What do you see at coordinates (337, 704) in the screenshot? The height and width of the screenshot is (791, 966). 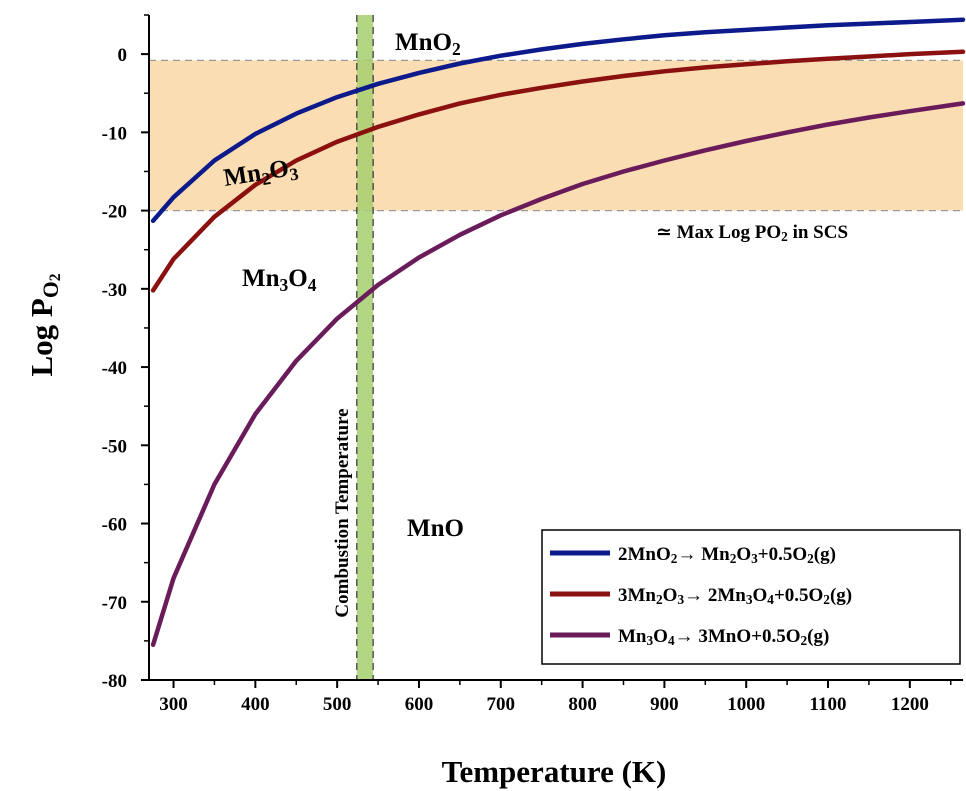 I see `x-tick-label-500: 500` at bounding box center [337, 704].